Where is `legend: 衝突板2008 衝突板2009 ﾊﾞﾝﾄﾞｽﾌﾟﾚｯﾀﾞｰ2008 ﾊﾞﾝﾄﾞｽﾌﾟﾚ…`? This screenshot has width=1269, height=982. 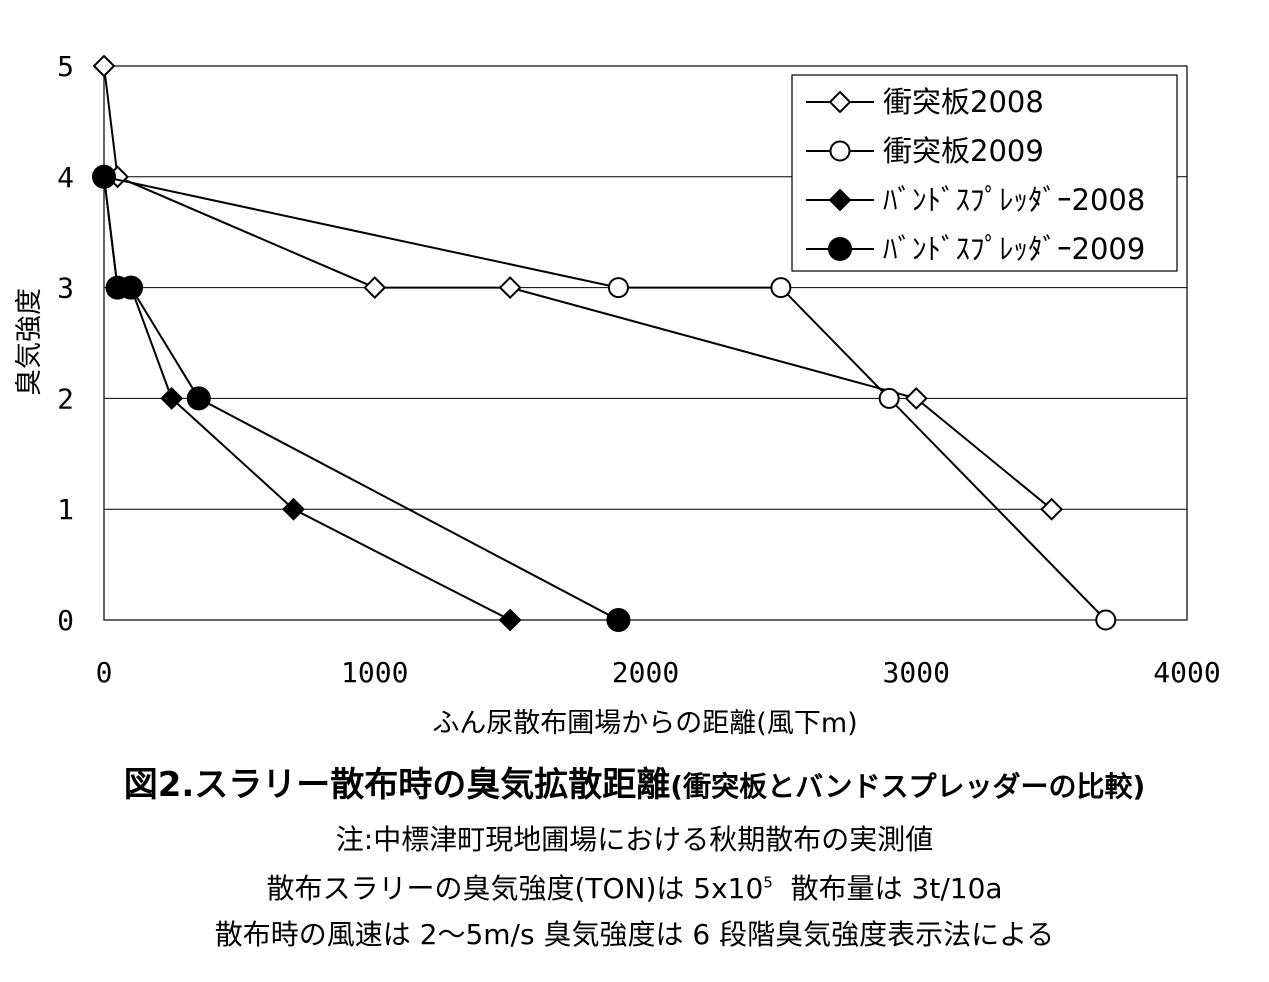
legend: 衝突板2008 衝突板2009 ﾊﾞﾝﾄﾞｽﾌﾟﾚｯﾀﾞｰ2008 ﾊﾞﾝﾄﾞｽﾌﾟﾚ… is located at coordinates (984, 173).